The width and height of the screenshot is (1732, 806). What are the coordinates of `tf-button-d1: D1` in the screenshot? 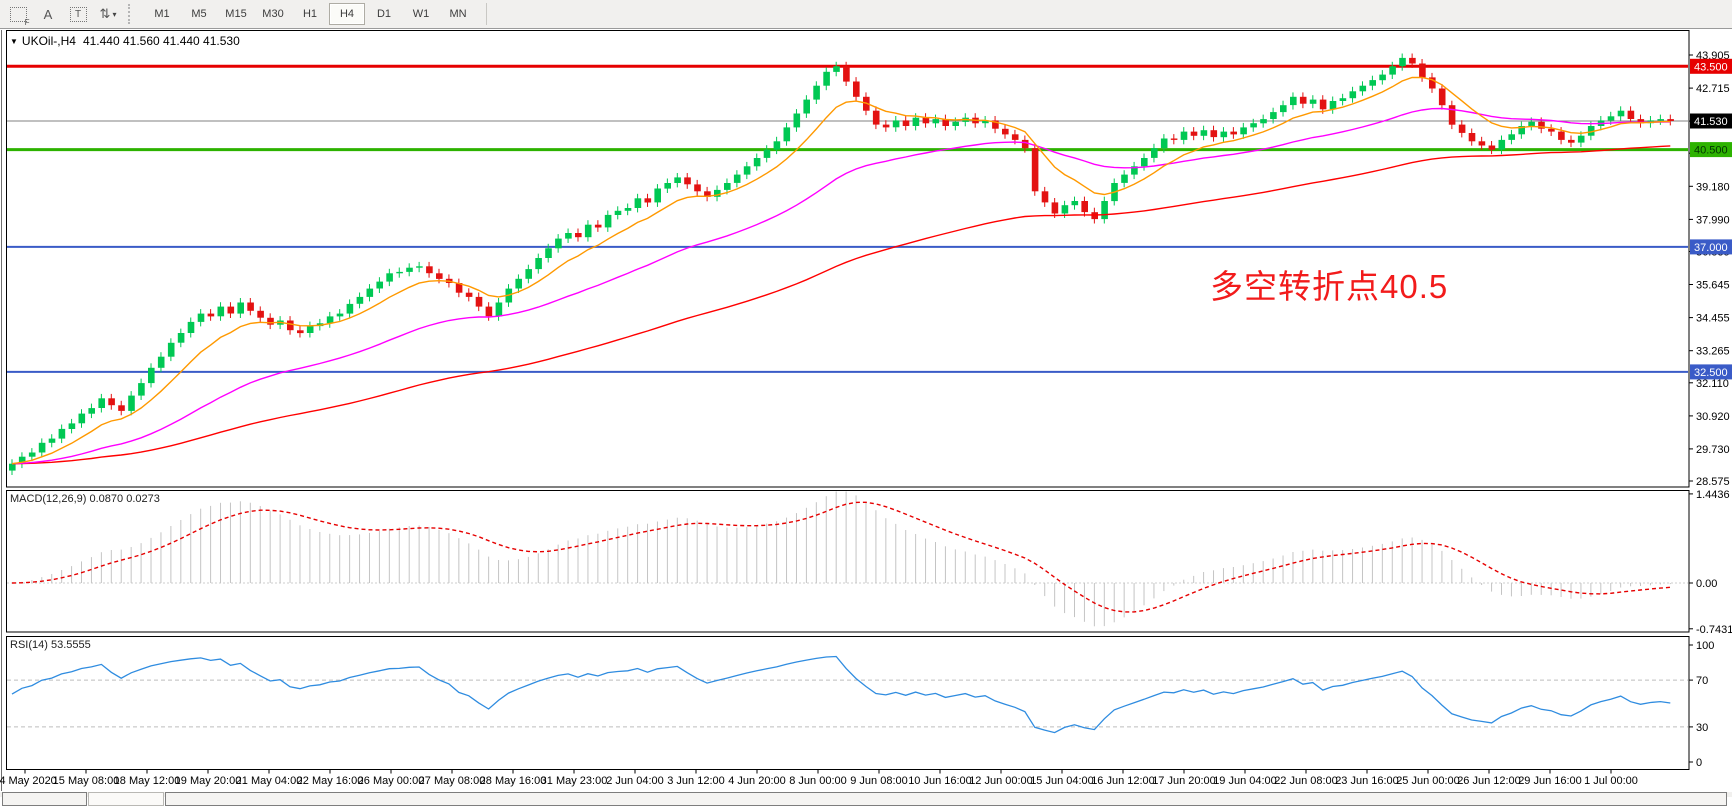 It's located at (384, 14).